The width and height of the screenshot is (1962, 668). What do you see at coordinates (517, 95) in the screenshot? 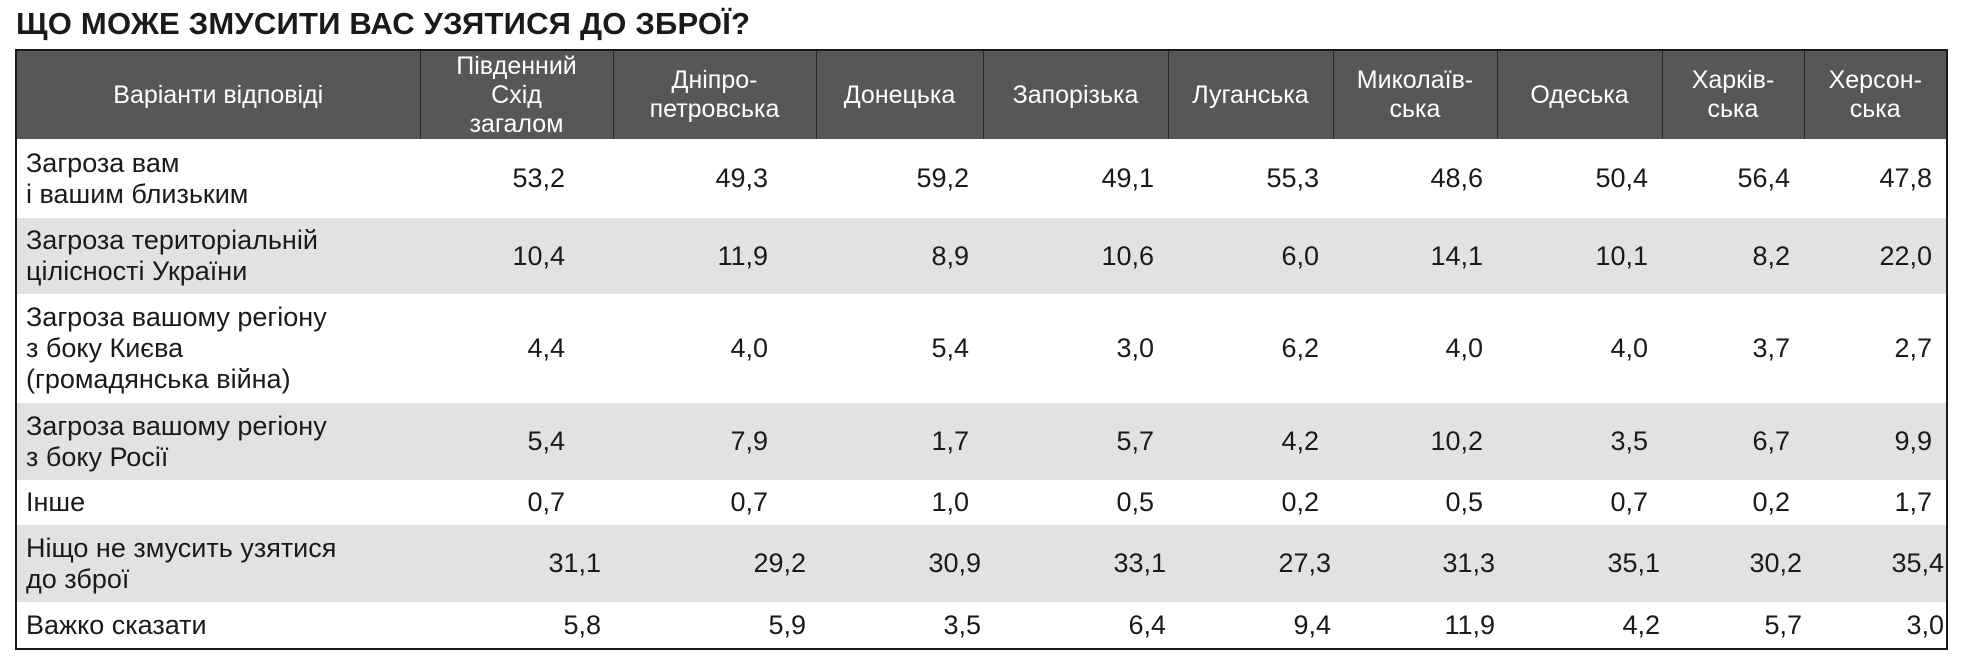
I see `header-south-east-total: Південний Схід загалом` at bounding box center [517, 95].